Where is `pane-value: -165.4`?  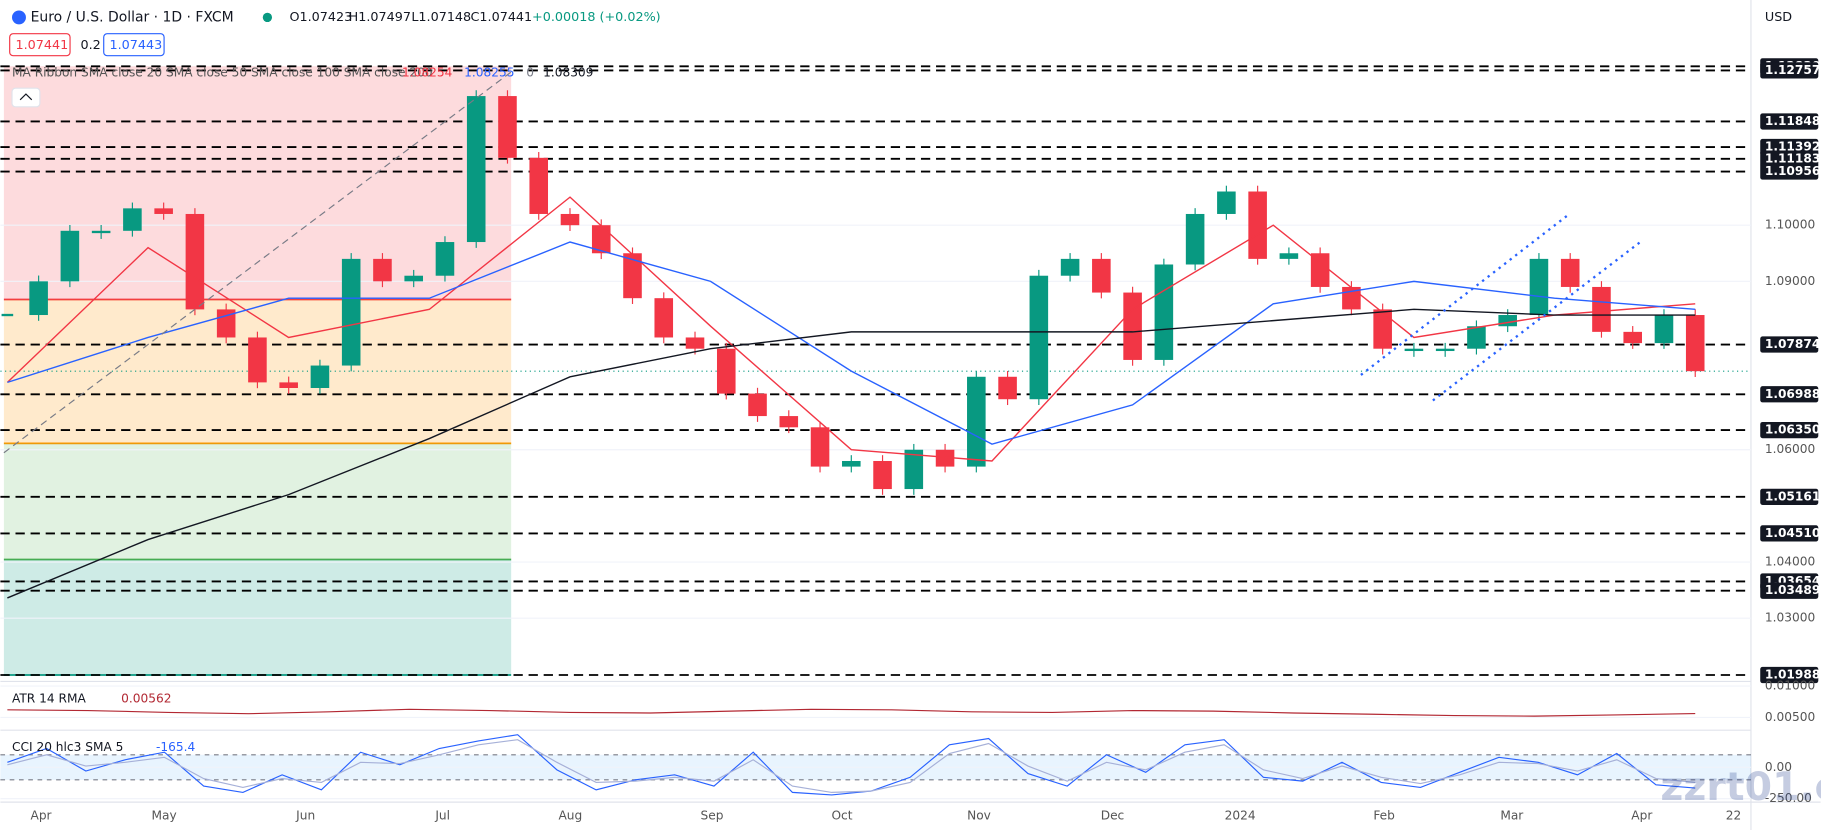
pane-value: -165.4 is located at coordinates (175, 747).